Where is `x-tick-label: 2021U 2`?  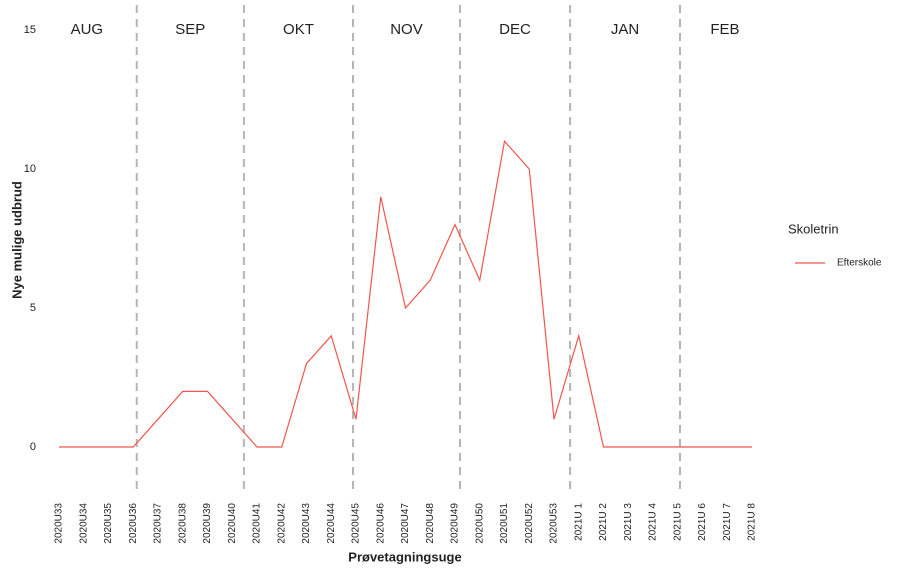 x-tick-label: 2021U 2 is located at coordinates (603, 522).